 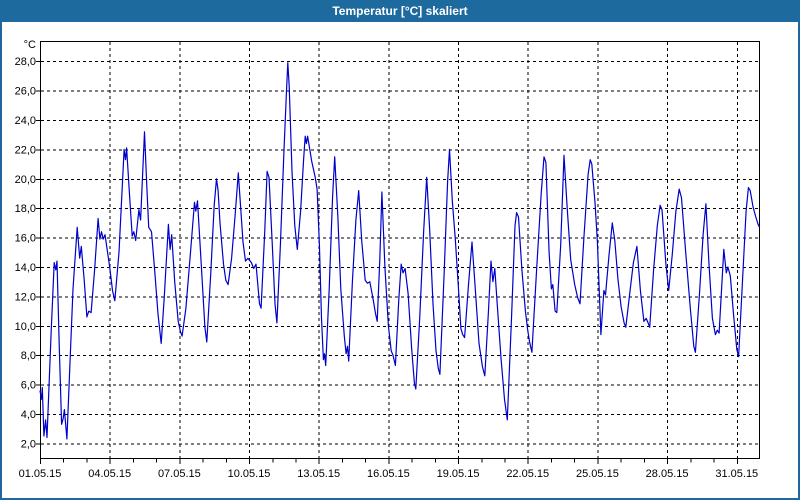 I want to click on x-axis-label: 22.05.15, so click(x=527, y=474).